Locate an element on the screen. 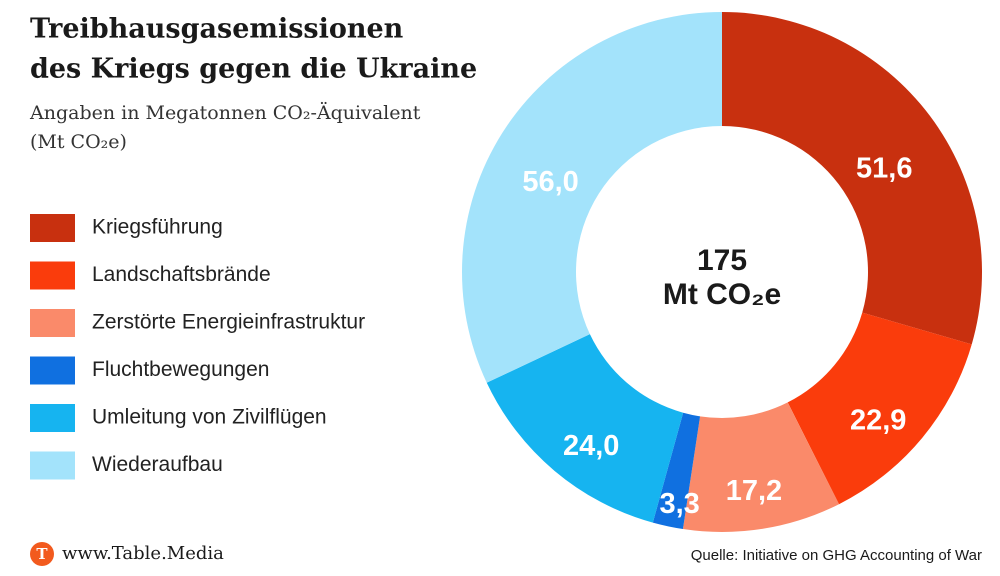 The height and width of the screenshot is (576, 1000). chart-title: Treibhausgasemissionen is located at coordinates (217, 29).